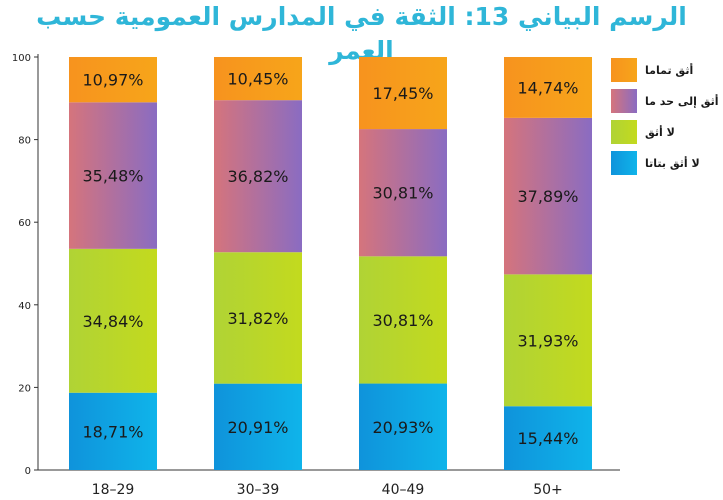 Image resolution: width=723 pixels, height=500 pixels. I want to click on x-tick-label: 30–39, so click(258, 490).